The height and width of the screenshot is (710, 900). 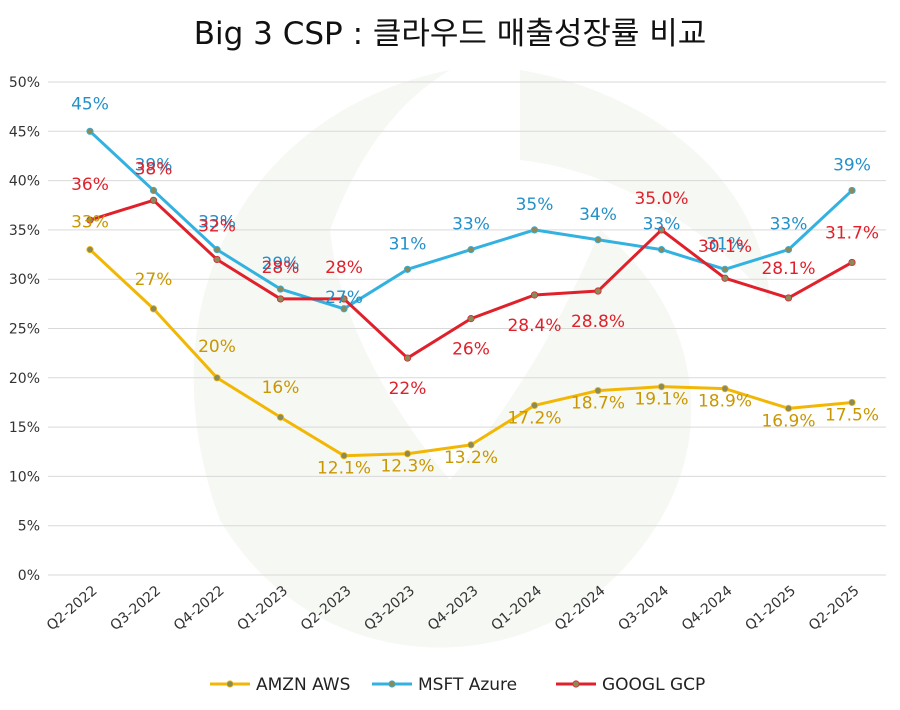 What do you see at coordinates (24, 231) in the screenshot?
I see `y-tick-label: 35%` at bounding box center [24, 231].